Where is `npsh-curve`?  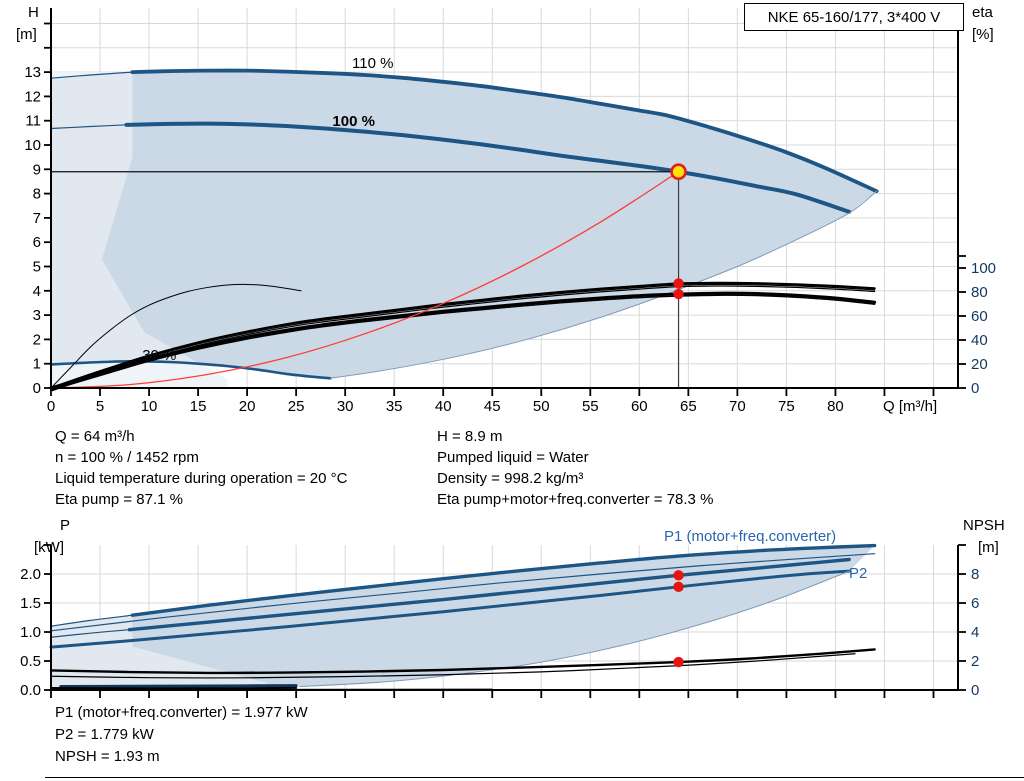 npsh-curve is located at coordinates (462, 661).